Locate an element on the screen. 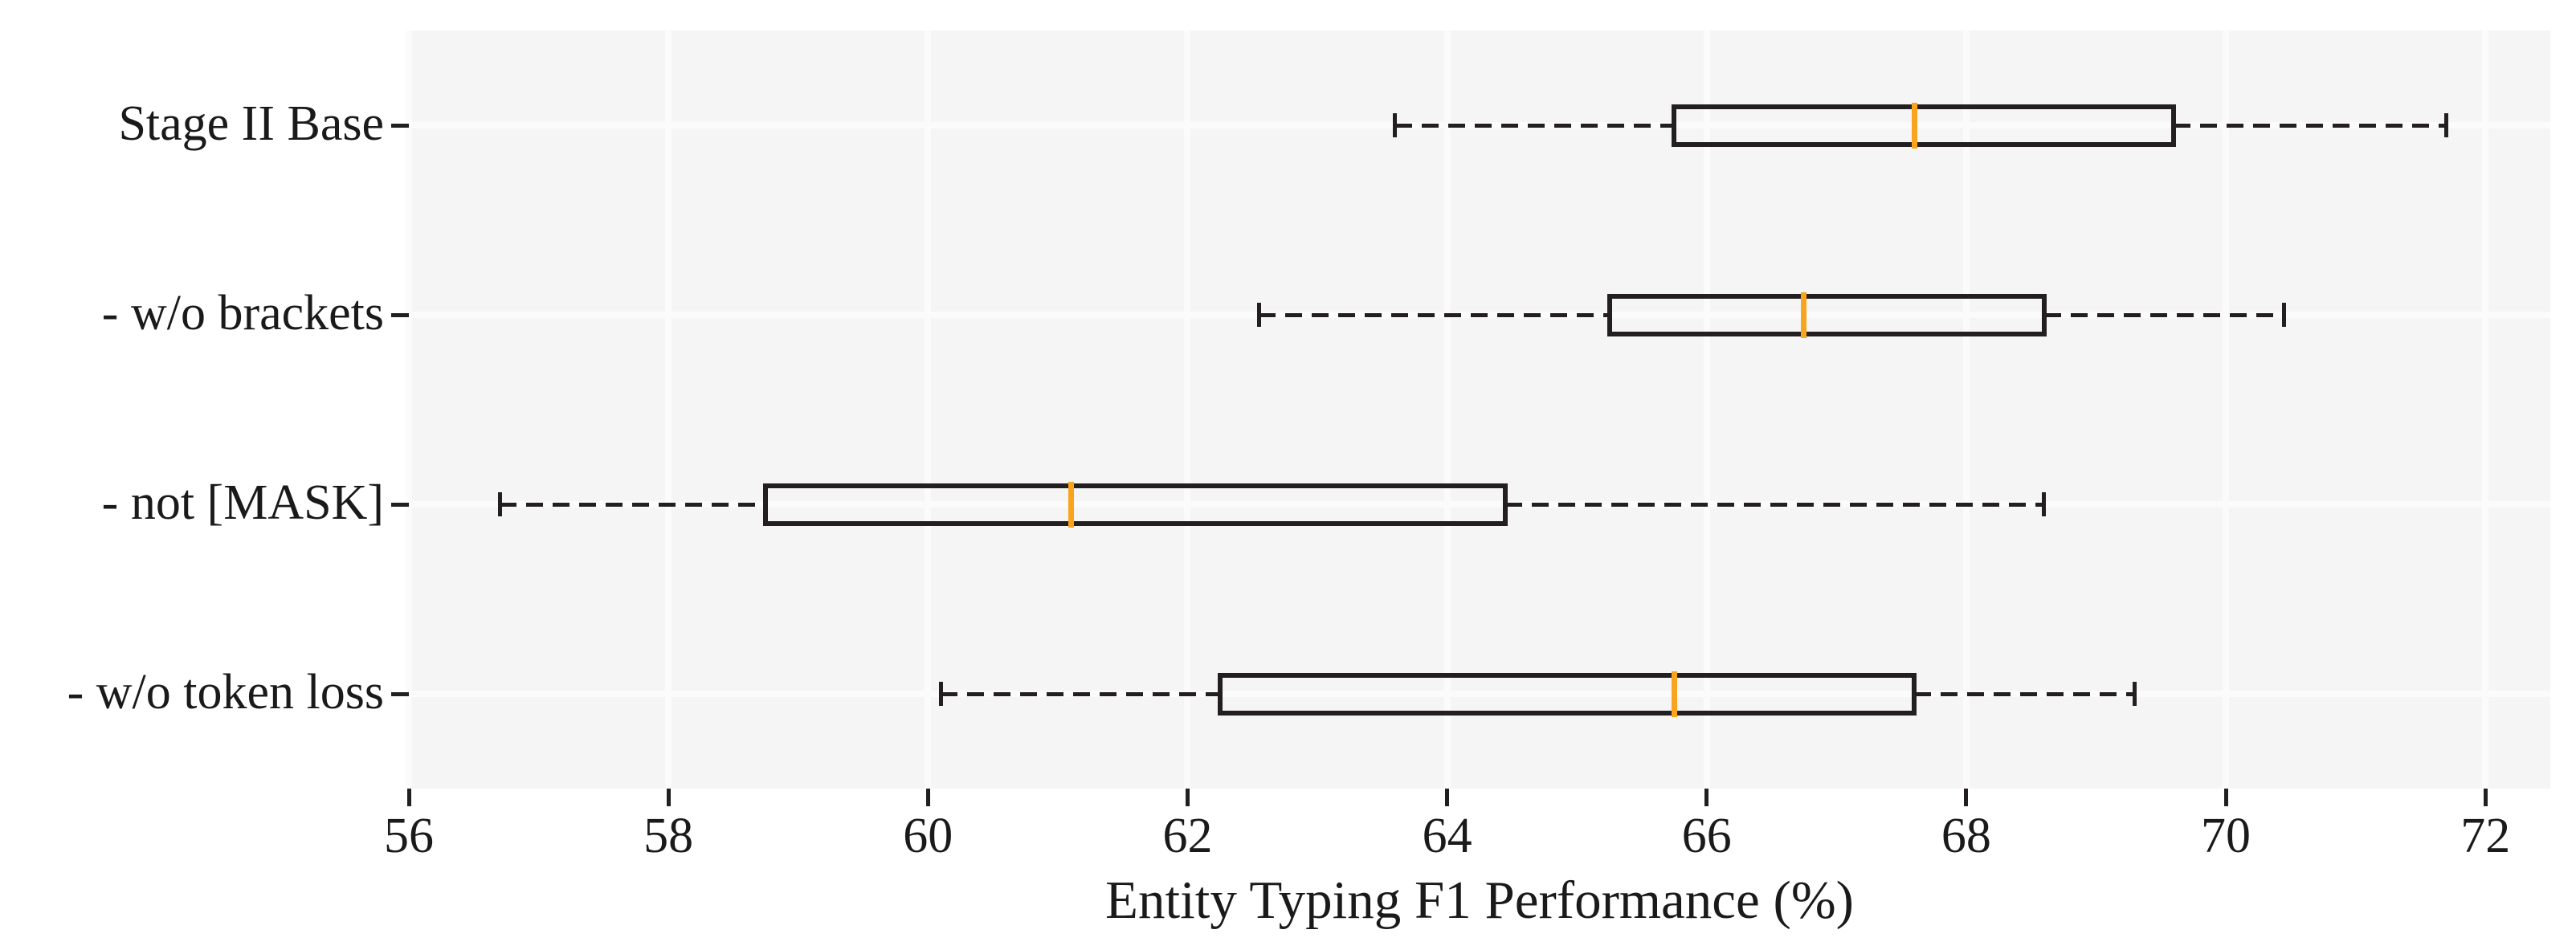 This screenshot has height=950, width=2576. x-tick-label: 60 is located at coordinates (928, 836).